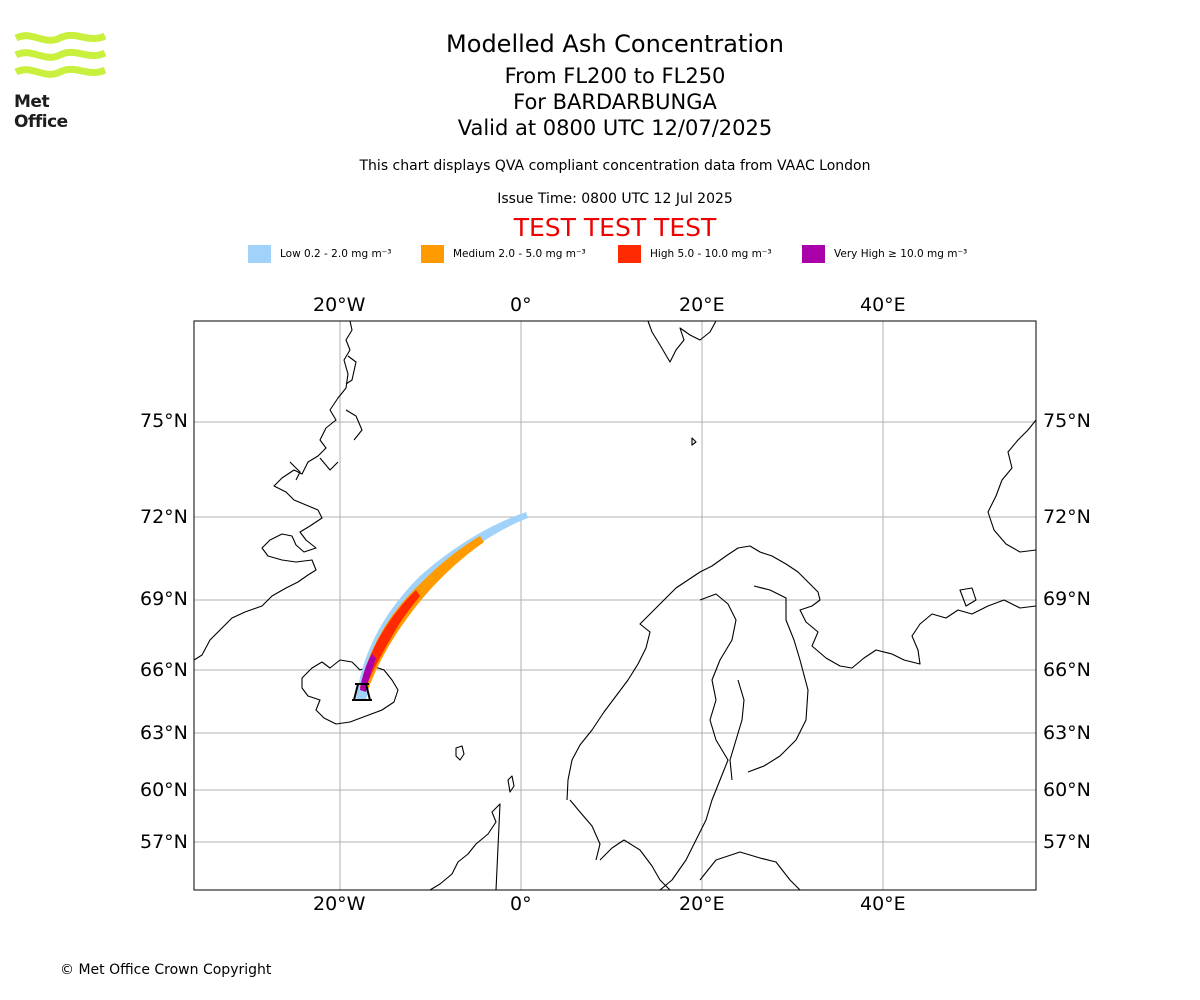 The image size is (1200, 1000). I want to click on lon-label-top: 0°, so click(521, 305).